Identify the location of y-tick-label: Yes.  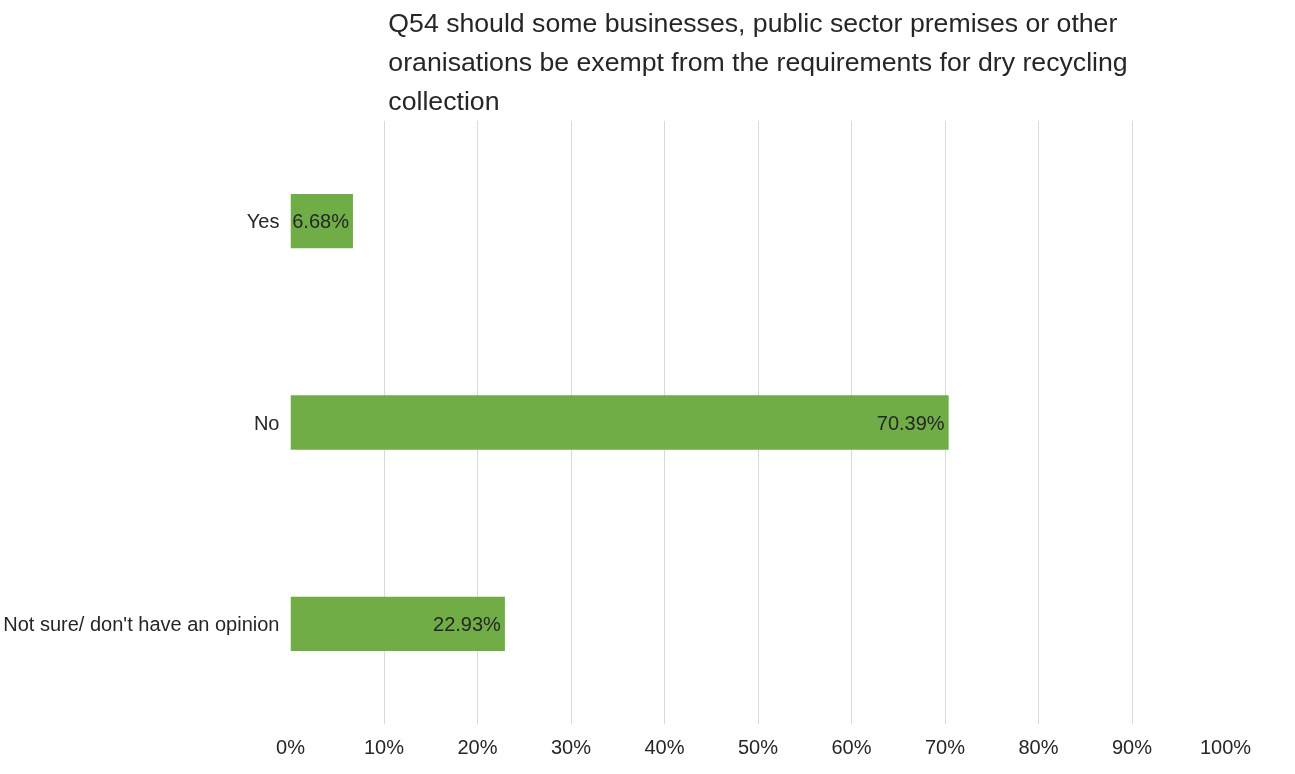
(263, 221).